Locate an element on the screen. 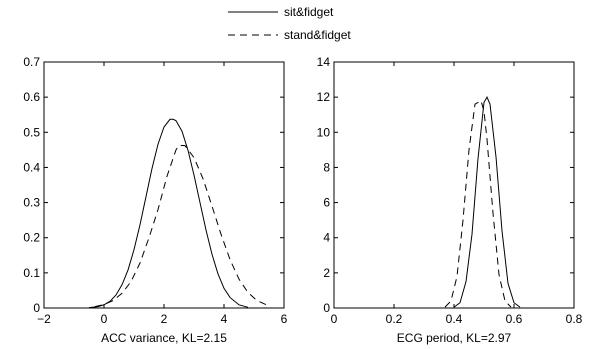 The height and width of the screenshot is (349, 597). y-tick-label: 0.4 is located at coordinates (31, 167).